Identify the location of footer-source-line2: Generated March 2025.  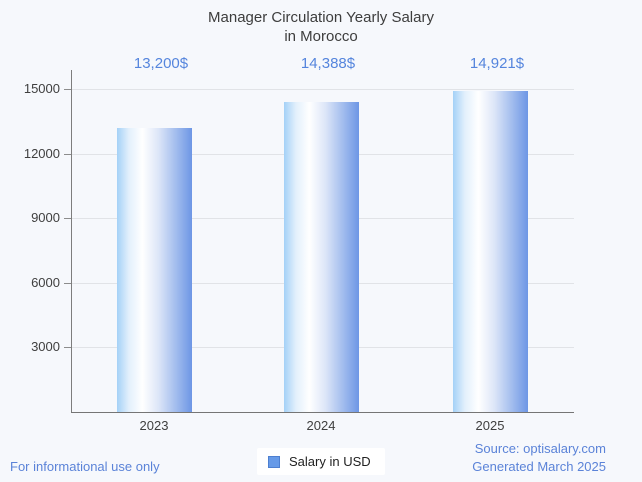
(539, 466).